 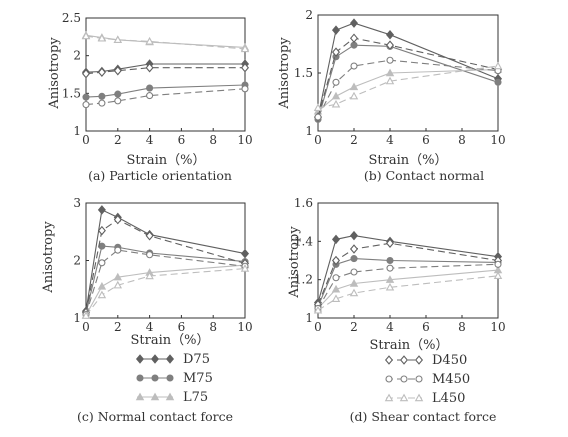 What do you see at coordinates (309, 318) in the screenshot?
I see `y-tick-label-d: 1` at bounding box center [309, 318].